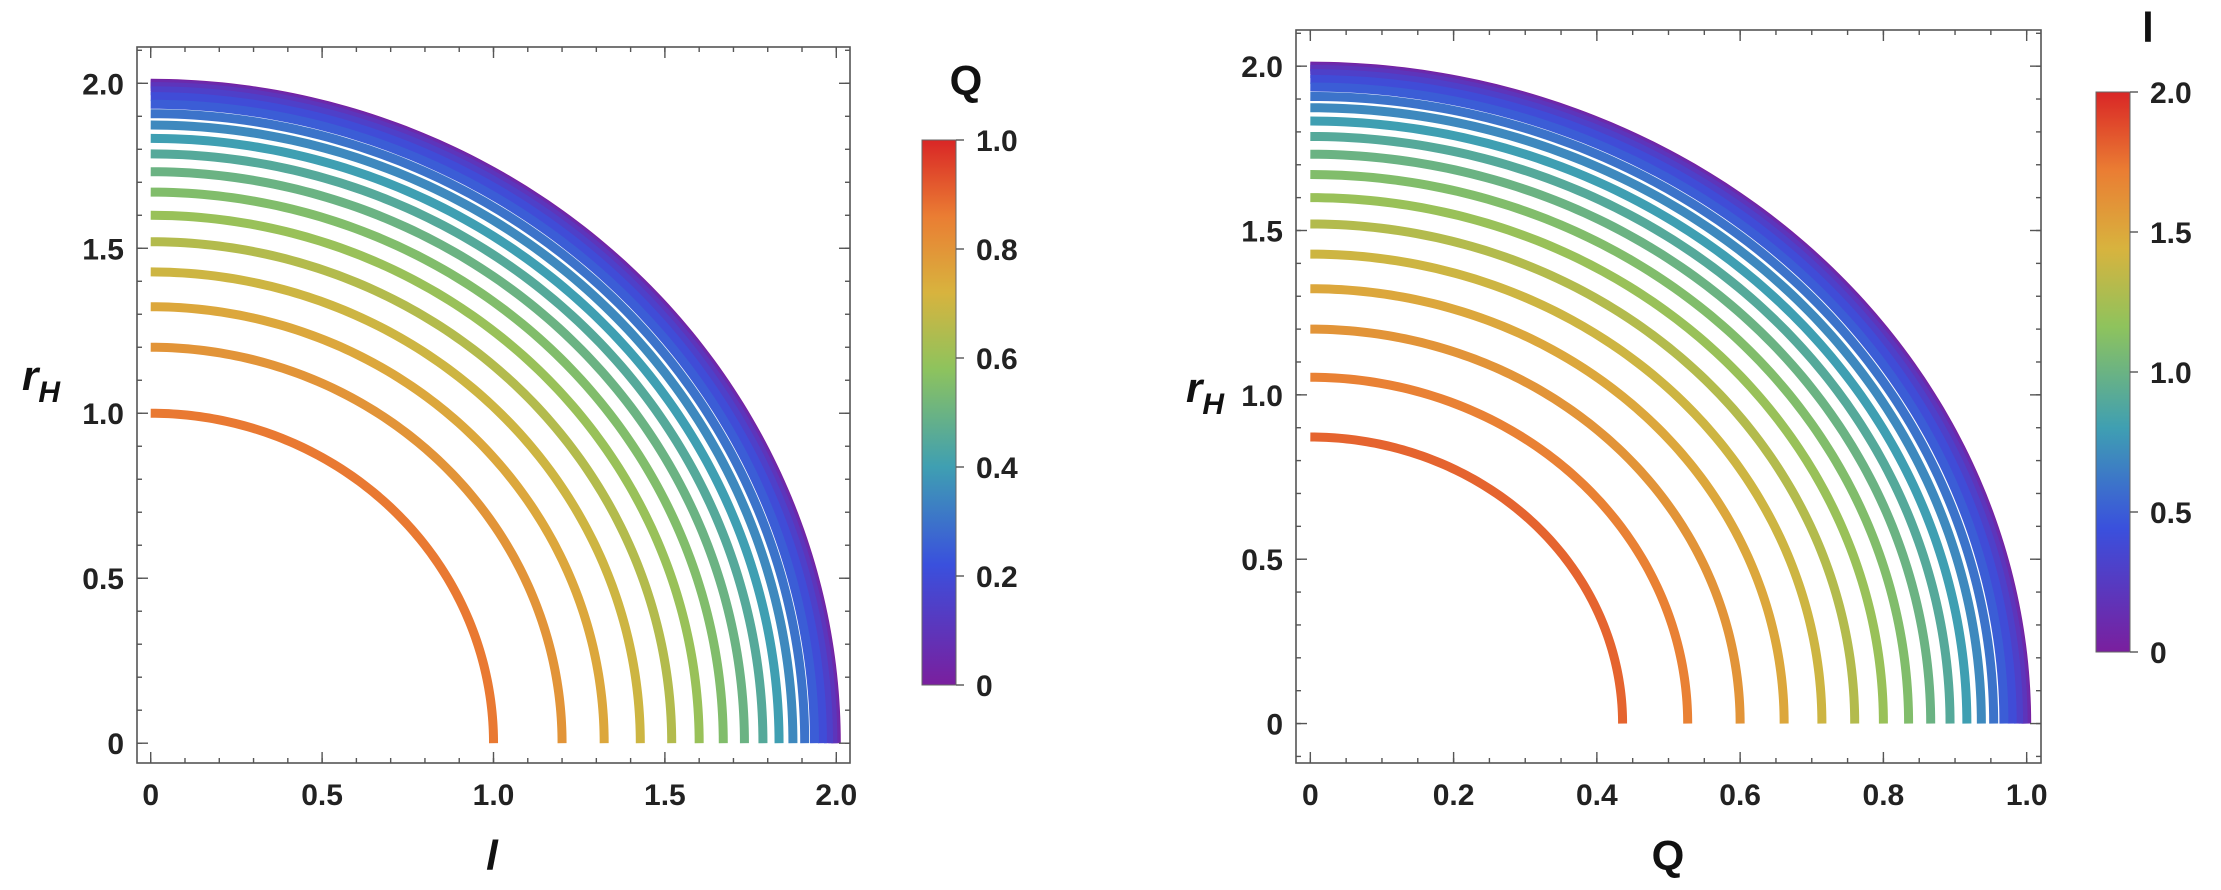 The image size is (2221, 890). What do you see at coordinates (997, 250) in the screenshot?
I see `colorbar-tick-label: 0.8` at bounding box center [997, 250].